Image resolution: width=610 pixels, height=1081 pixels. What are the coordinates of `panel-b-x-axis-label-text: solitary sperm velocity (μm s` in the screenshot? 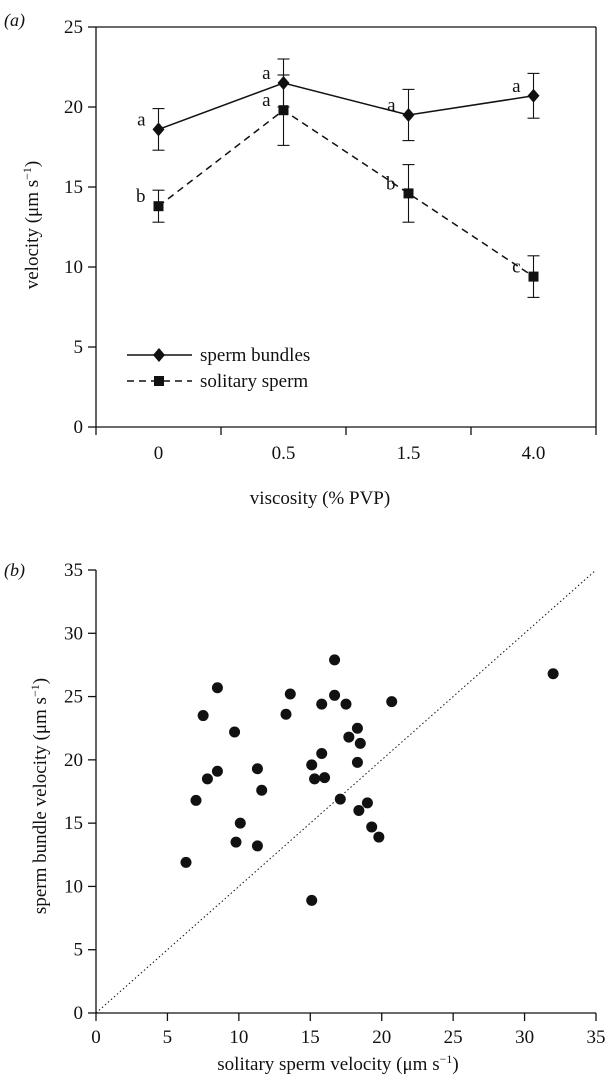 It's located at (328, 1064).